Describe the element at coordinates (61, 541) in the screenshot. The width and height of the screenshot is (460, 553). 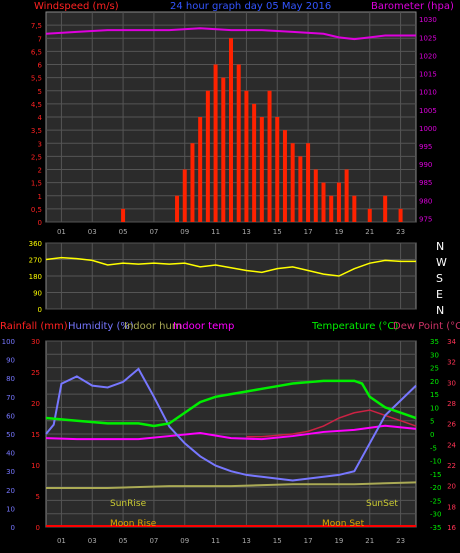
I see `temp-x-tick-label: 01` at that location.